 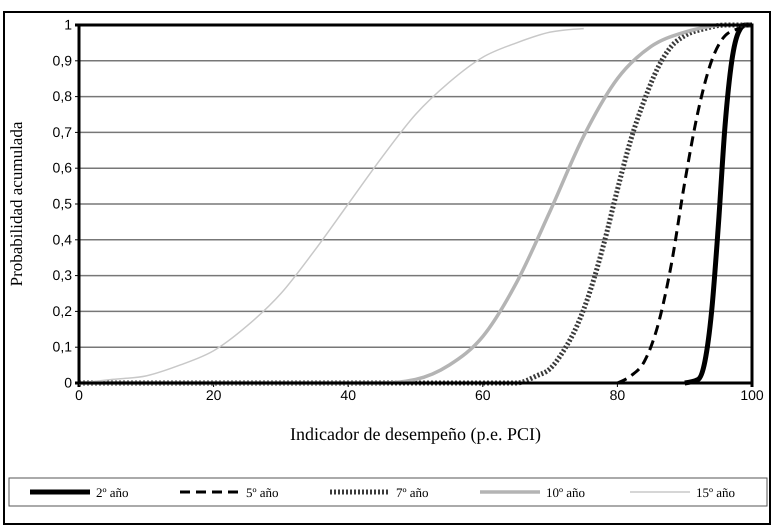 I want to click on legend-label: 5º año, so click(x=262, y=492).